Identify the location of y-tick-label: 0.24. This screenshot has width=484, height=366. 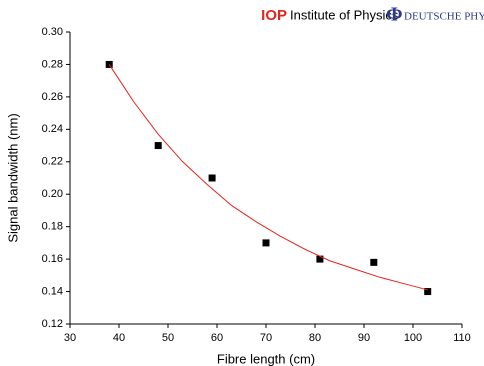
(52, 129).